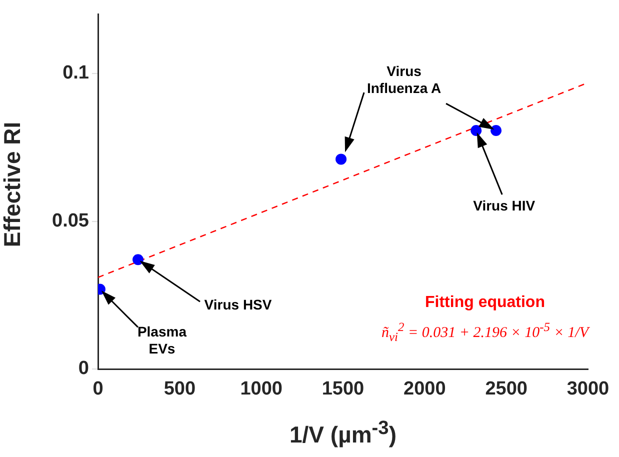  I want to click on x-tick-label: 3000, so click(588, 389).